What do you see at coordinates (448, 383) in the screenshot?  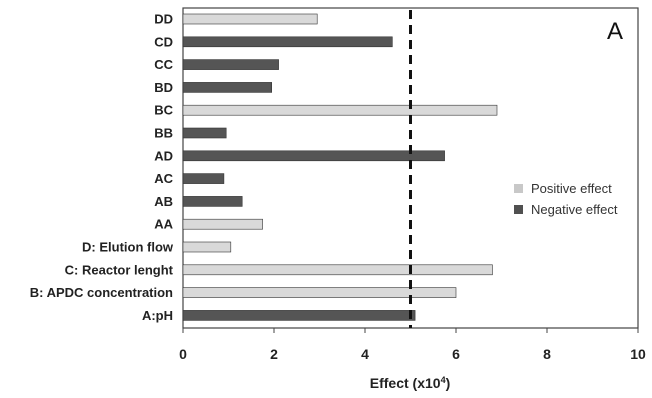 I see `x-axis-title-suffix: )` at bounding box center [448, 383].